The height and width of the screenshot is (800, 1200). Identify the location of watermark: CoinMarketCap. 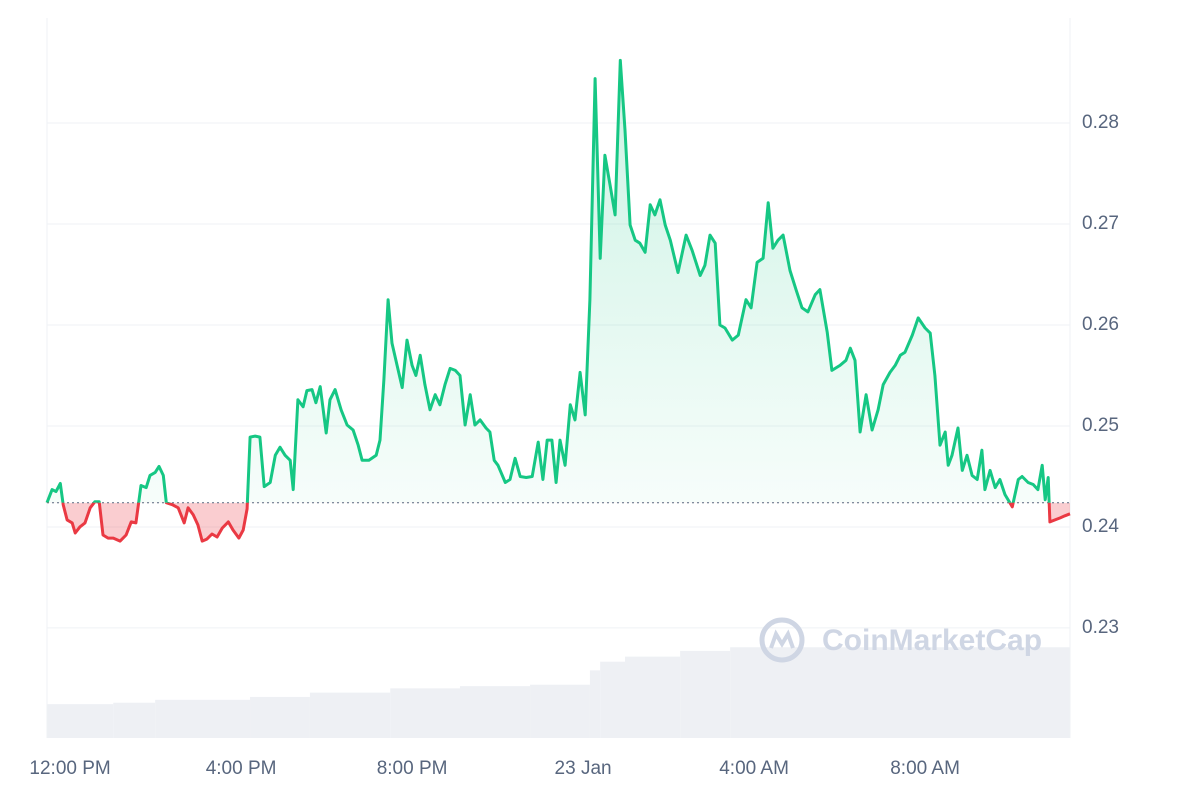
(900, 640).